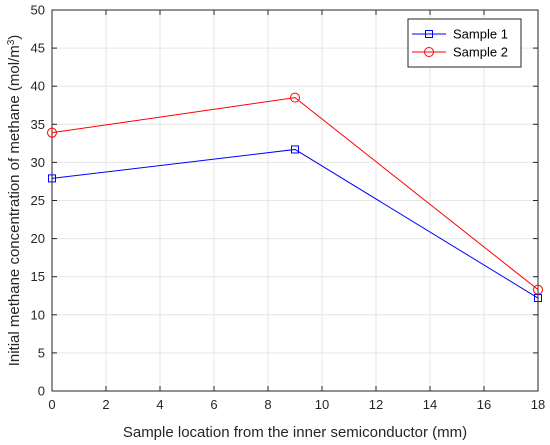 This screenshot has width=550, height=445. Describe the element at coordinates (430, 404) in the screenshot. I see `x-tick-label: 14` at that location.